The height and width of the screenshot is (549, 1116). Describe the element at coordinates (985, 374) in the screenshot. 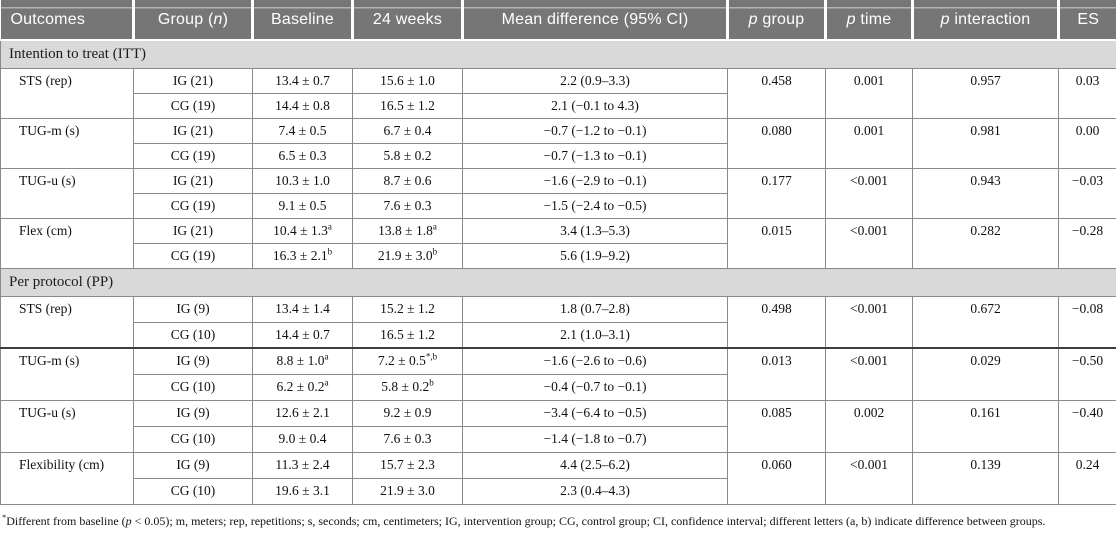

I see `cell-p-interaction: 0.029` at that location.